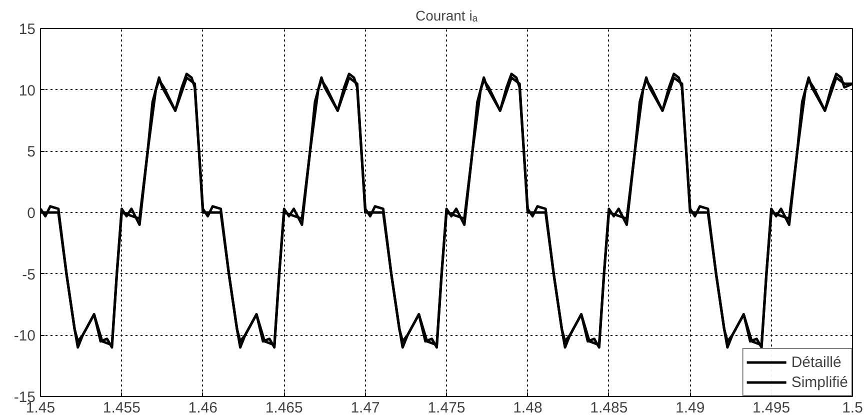 This screenshot has width=866, height=415. I want to click on chart-title: Courant iₐ, so click(446, 16).